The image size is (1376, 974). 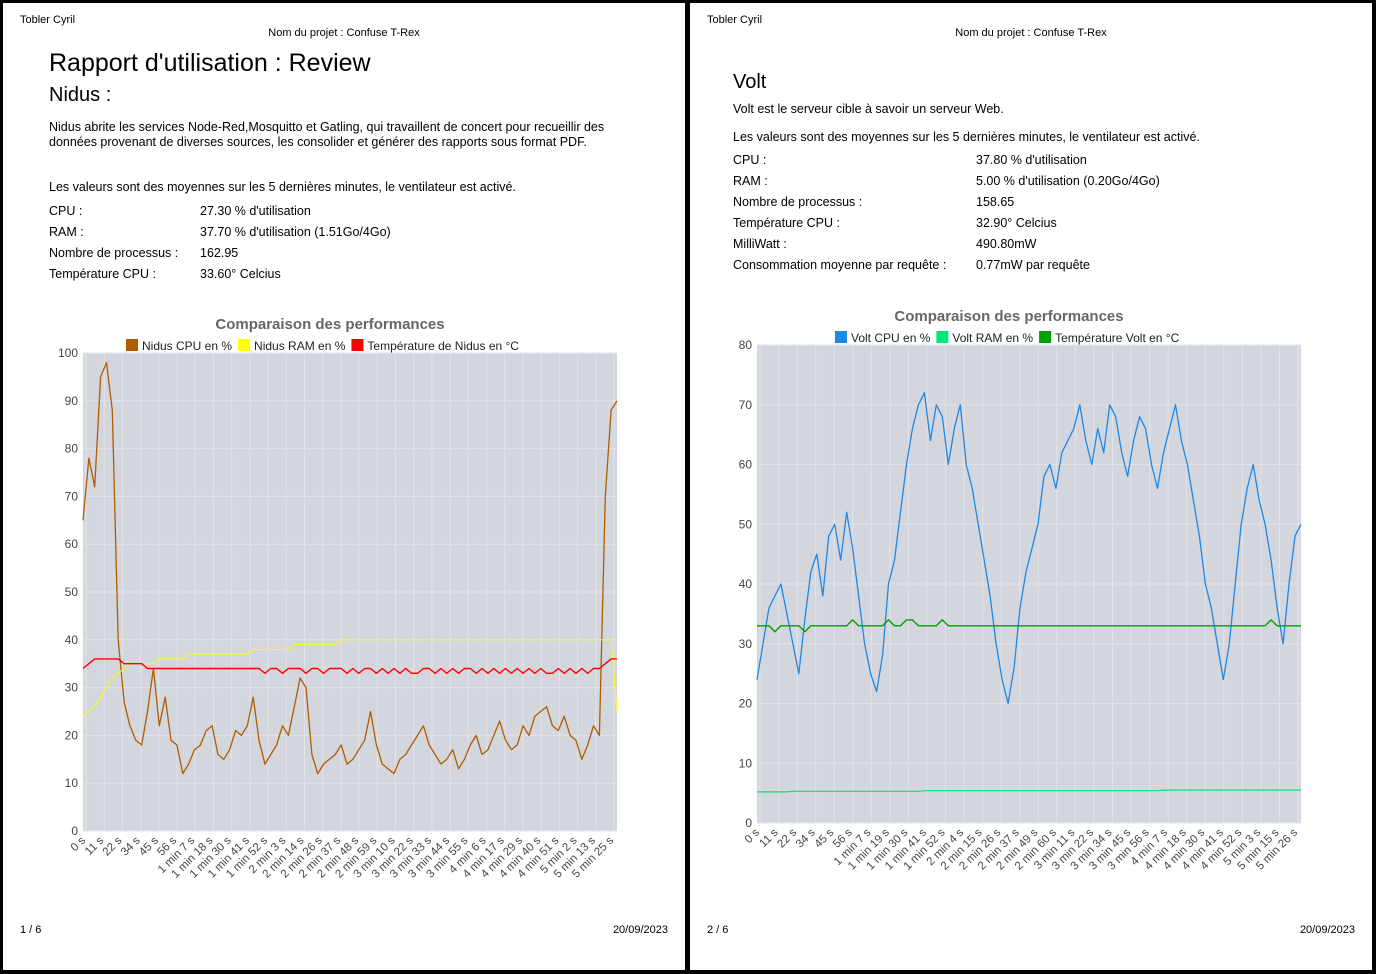 I want to click on y-tick-label: 100, so click(x=68, y=353).